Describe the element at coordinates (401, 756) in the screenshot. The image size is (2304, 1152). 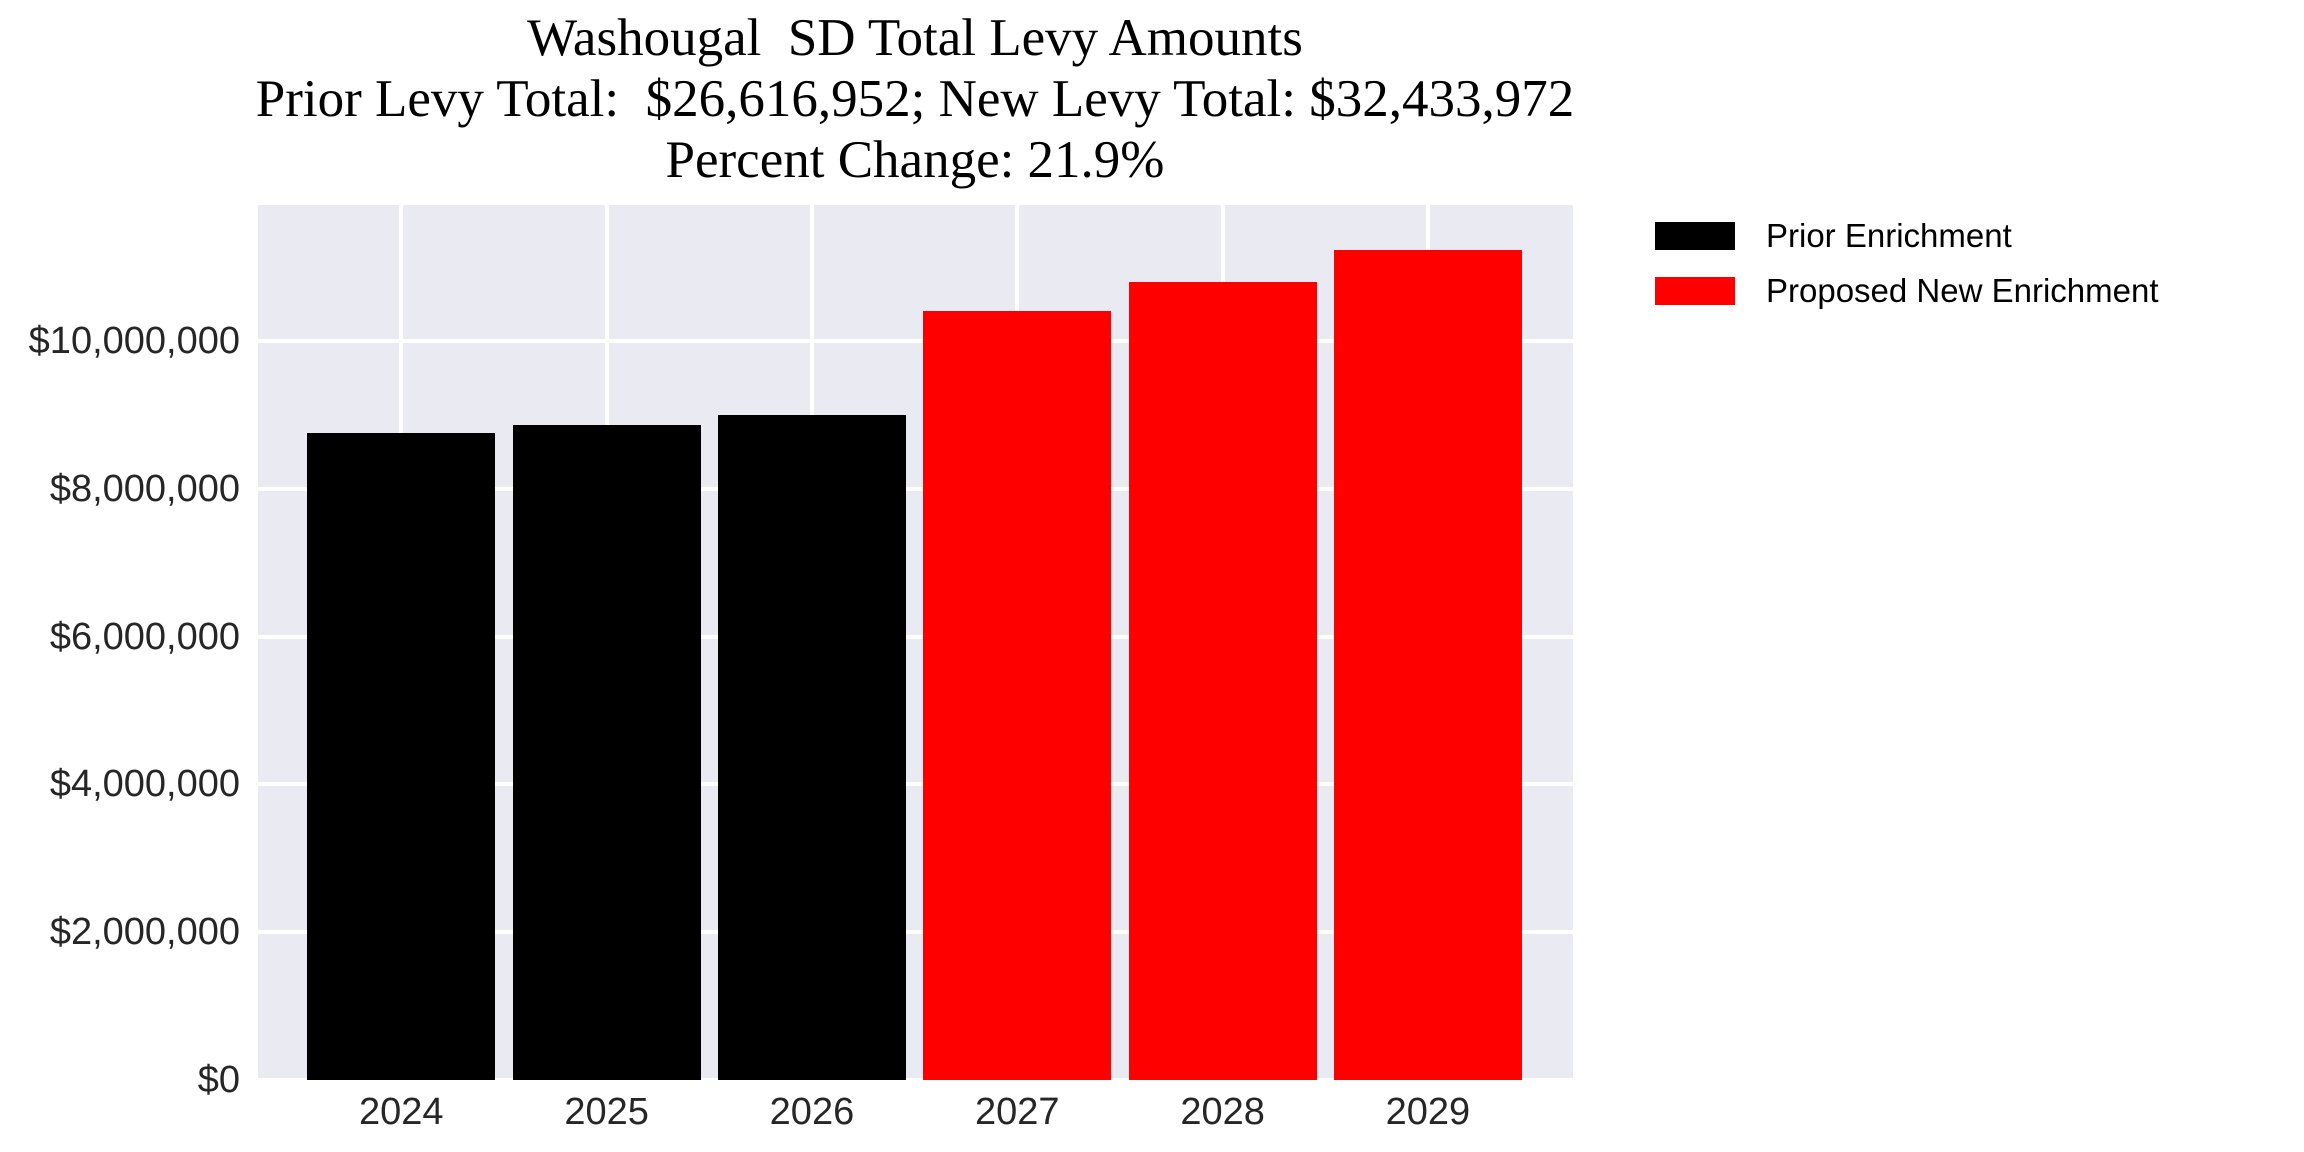
I see `bar-2024` at that location.